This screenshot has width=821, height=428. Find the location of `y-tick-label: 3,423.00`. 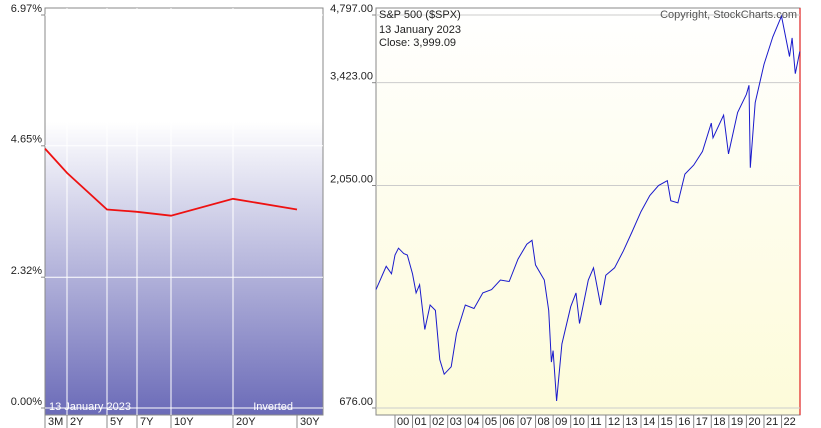

y-tick-label: 3,423.00 is located at coordinates (351, 77).